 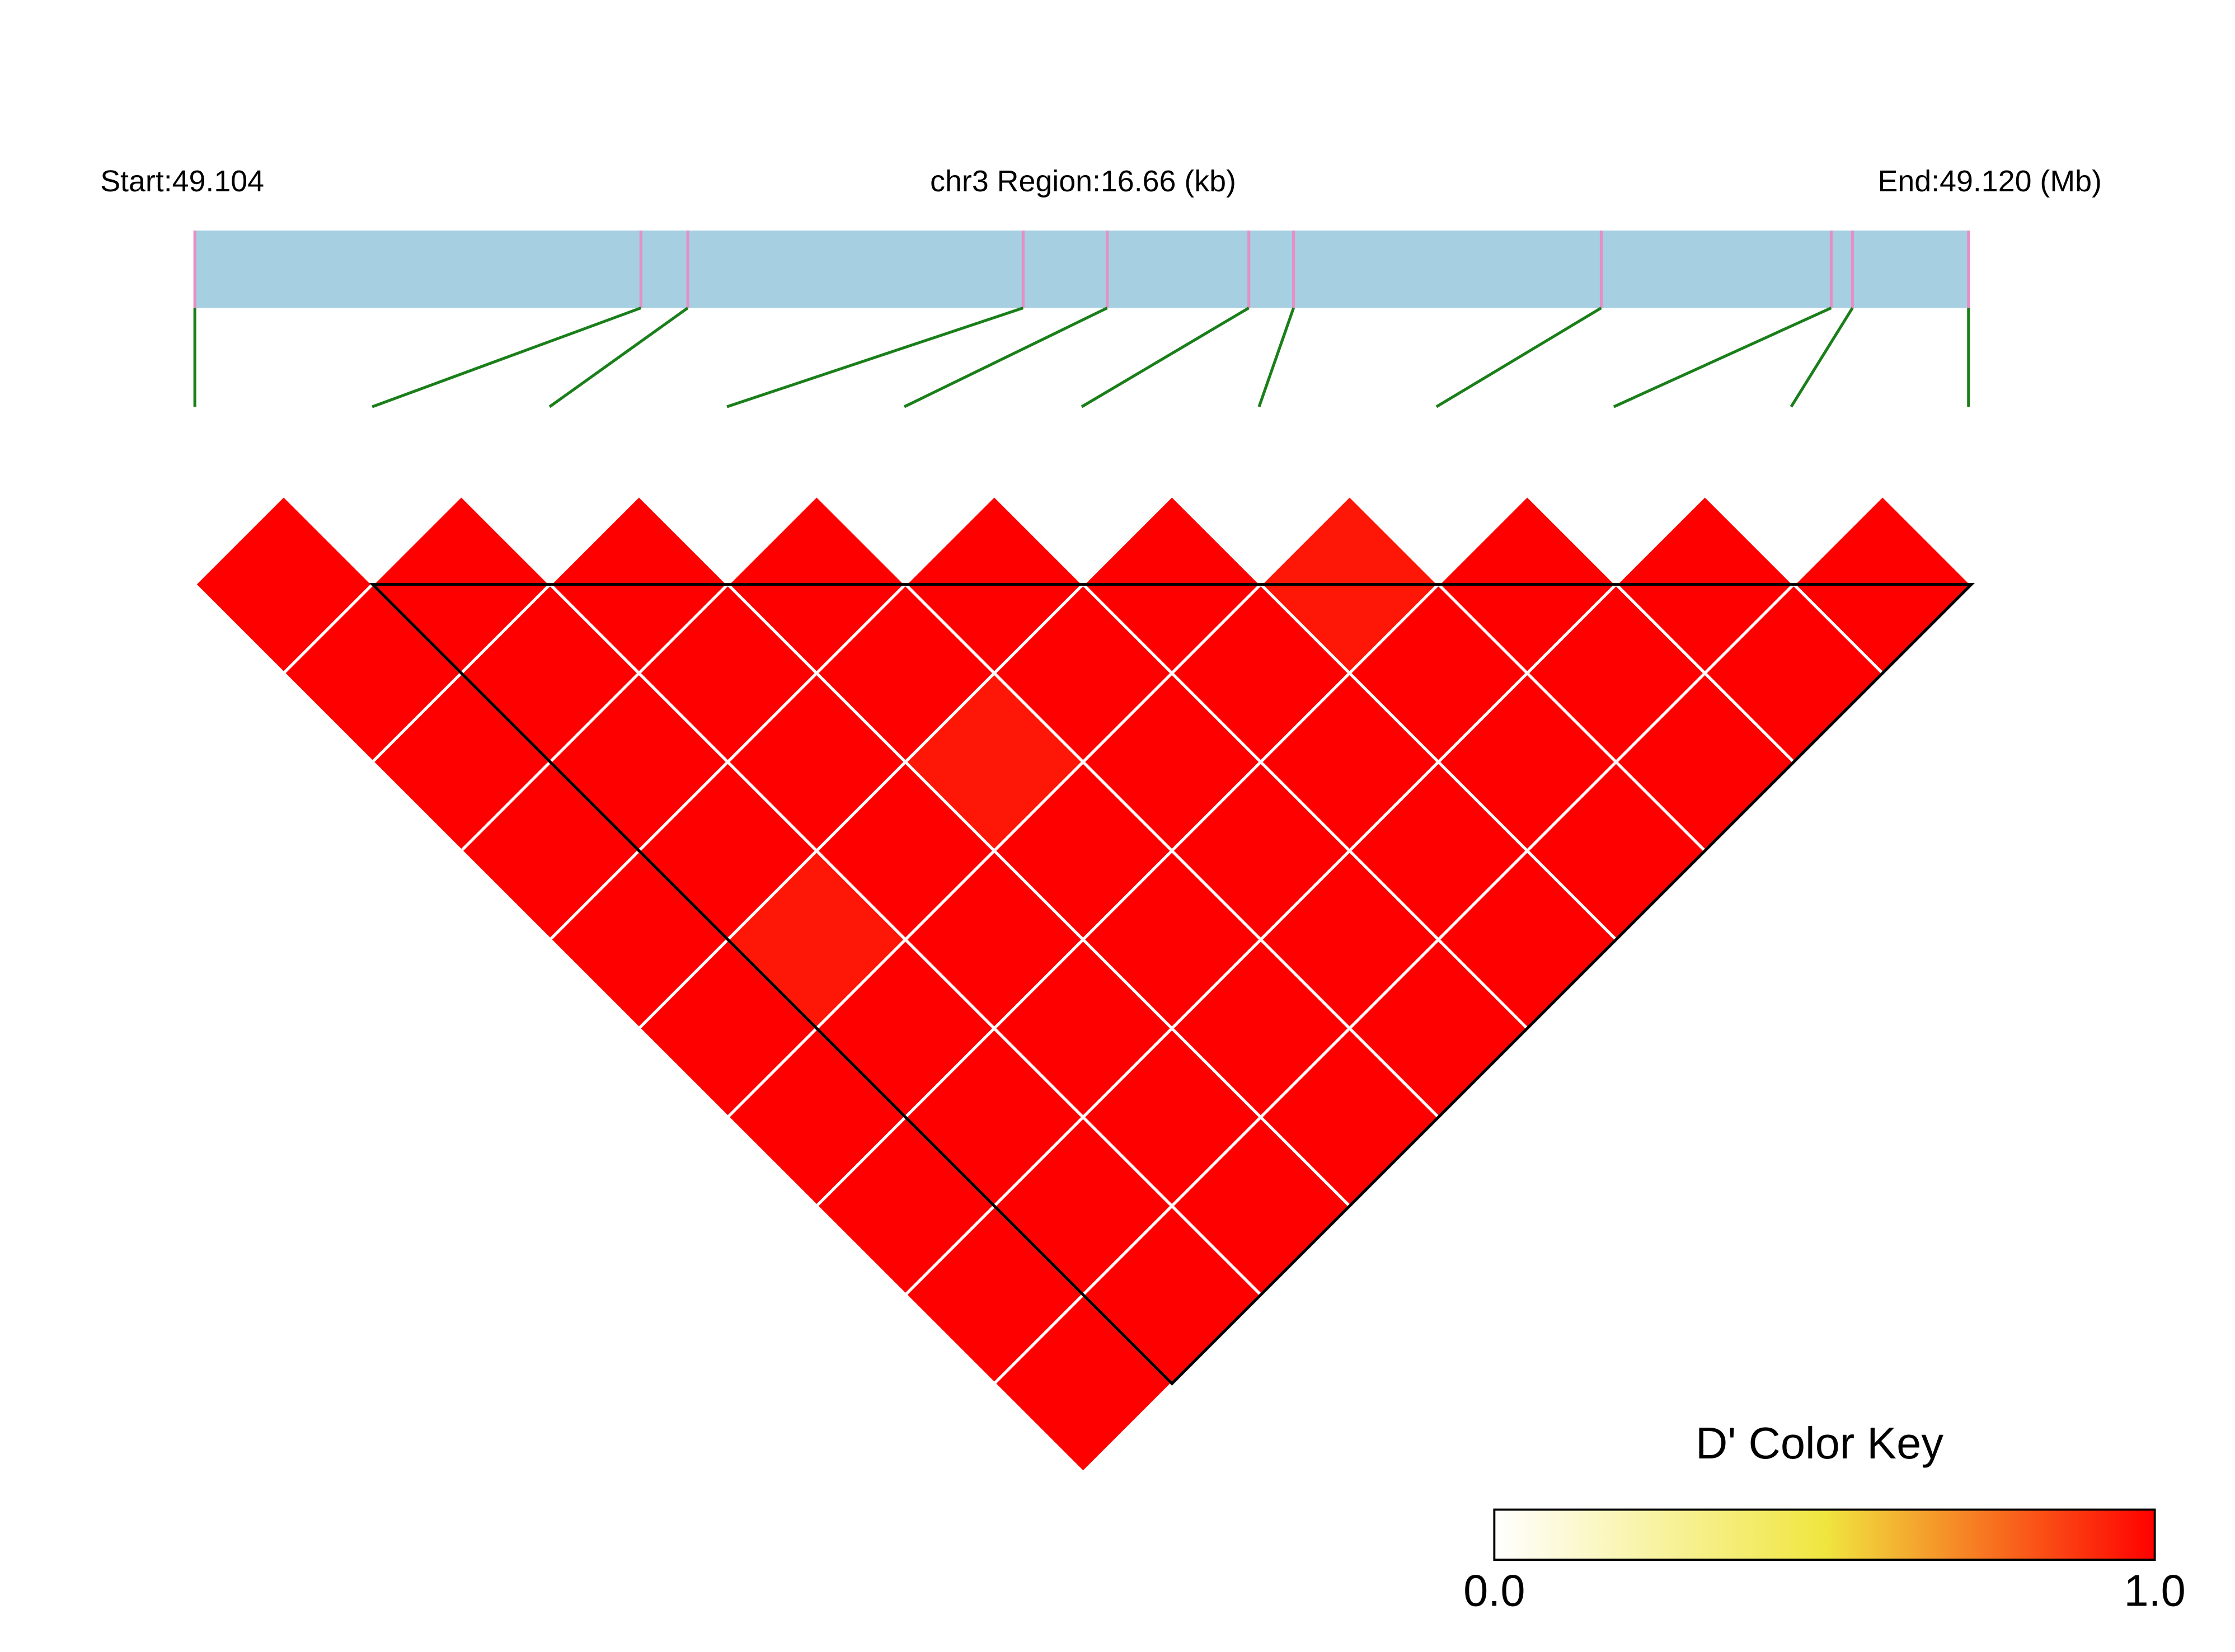 I want to click on color-key, so click(x=1824, y=1535).